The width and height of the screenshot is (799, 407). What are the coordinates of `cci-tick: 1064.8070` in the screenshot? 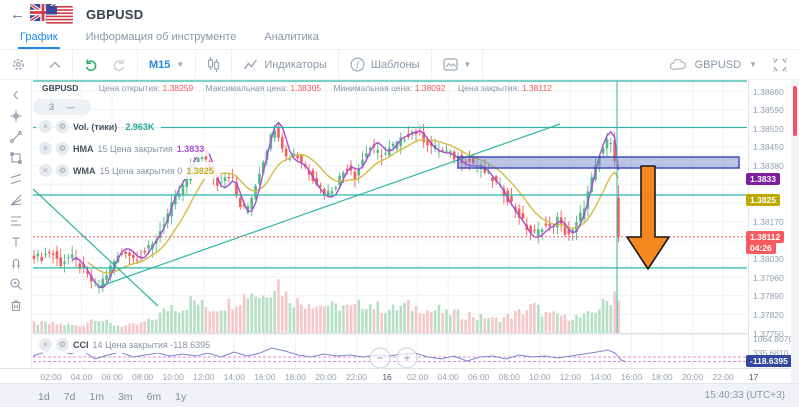 It's located at (773, 338).